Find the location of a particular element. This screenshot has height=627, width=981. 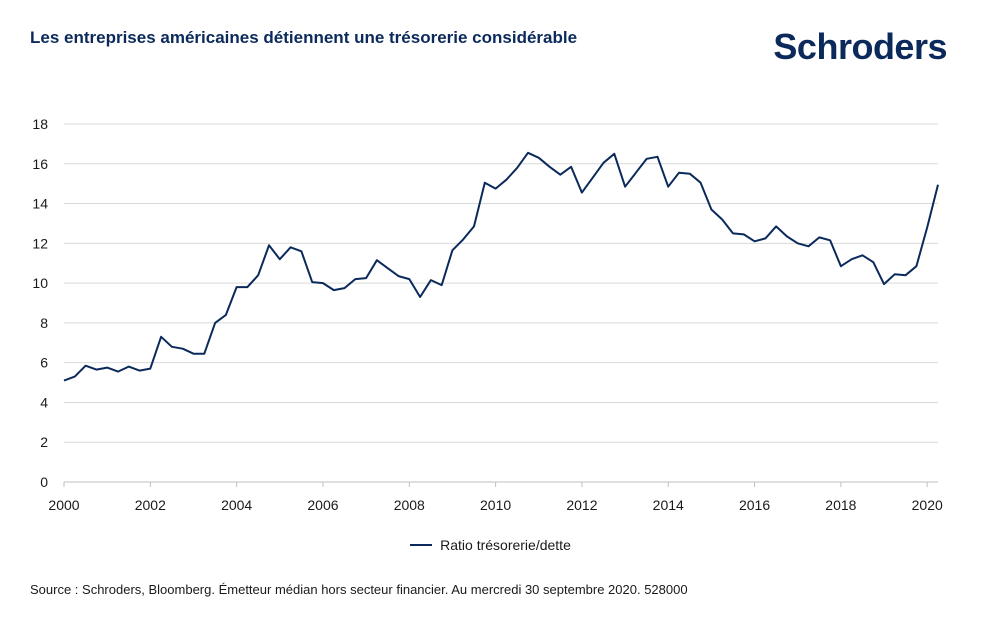

legend-swatch is located at coordinates (421, 545).